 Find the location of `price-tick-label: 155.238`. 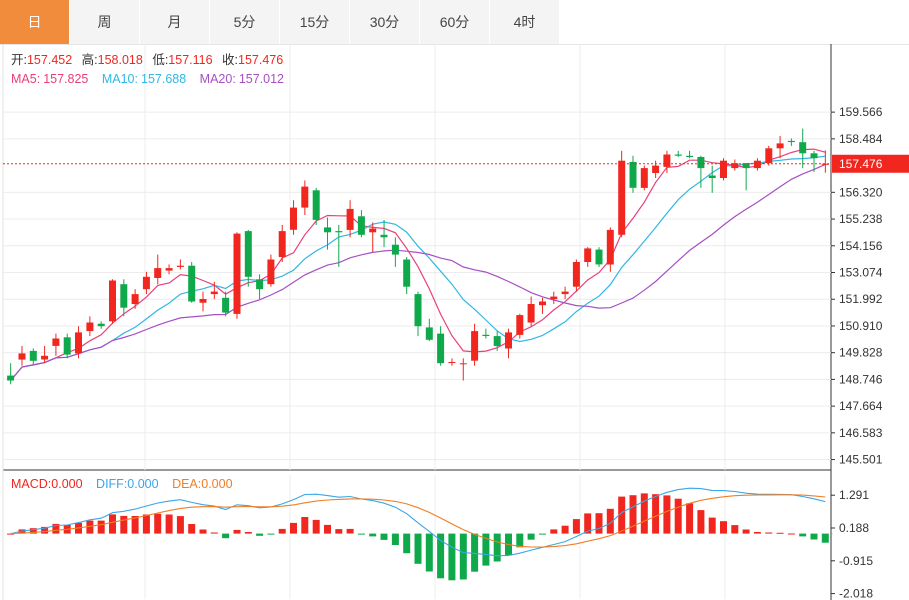

price-tick-label: 155.238 is located at coordinates (861, 219).